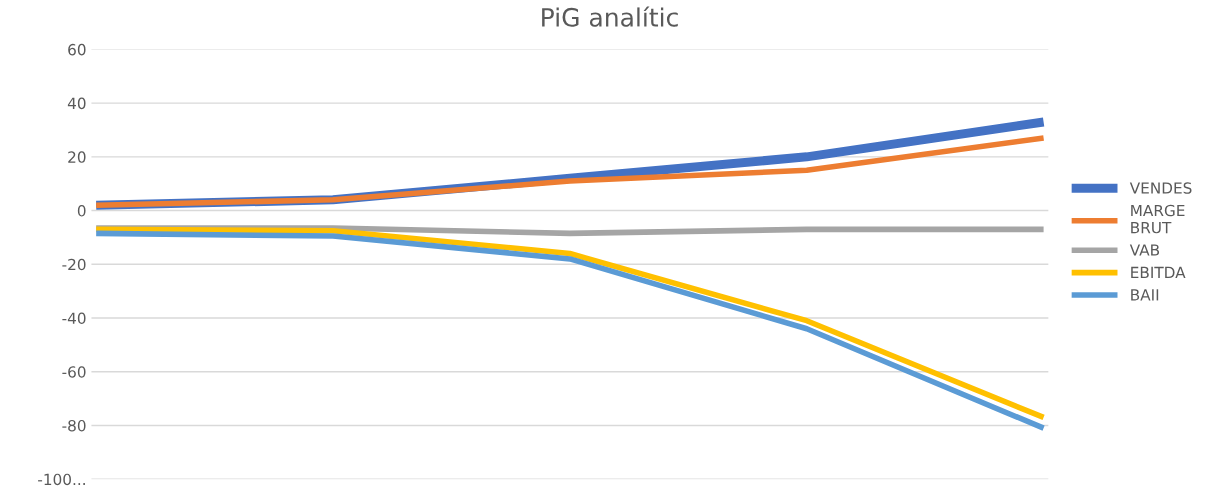 Image resolution: width=1219 pixels, height=494 pixels. I want to click on y-tick-label: -80, so click(74, 425).